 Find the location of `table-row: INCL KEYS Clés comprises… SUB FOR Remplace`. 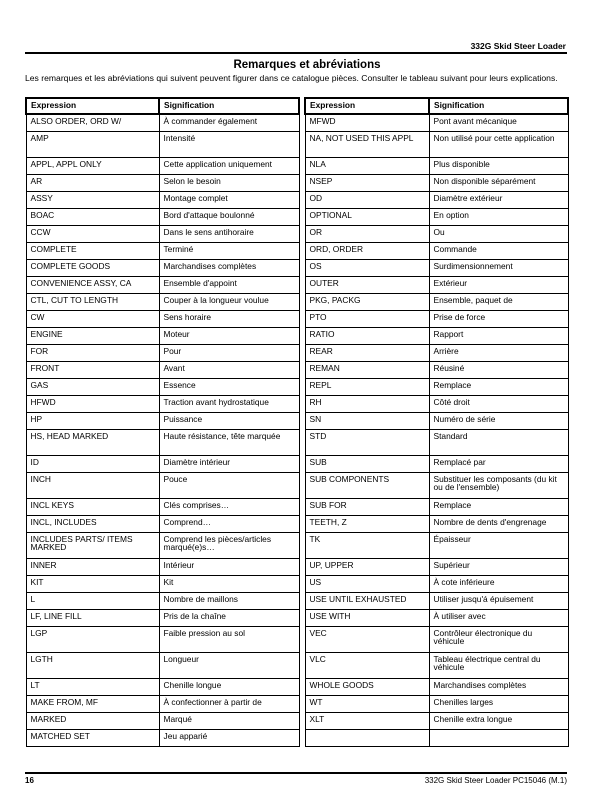

table-row: INCL KEYS Clés comprises… SUB FOR Remplace is located at coordinates (297, 506).